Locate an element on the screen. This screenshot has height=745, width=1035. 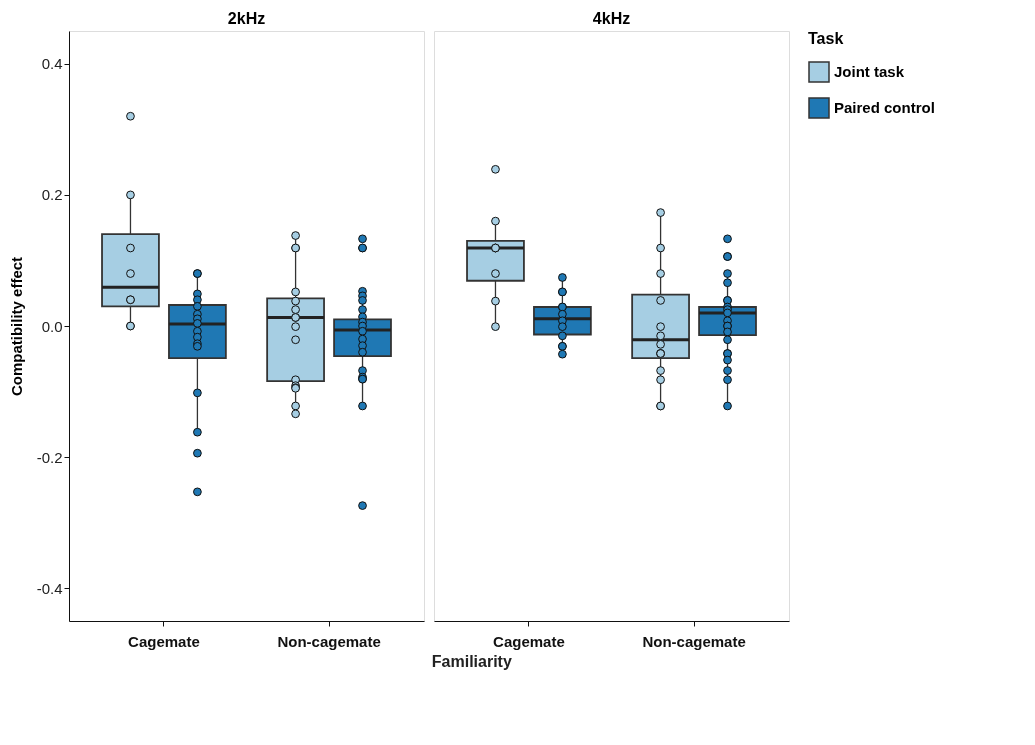
legend-label: Joint task is located at coordinates (869, 71).